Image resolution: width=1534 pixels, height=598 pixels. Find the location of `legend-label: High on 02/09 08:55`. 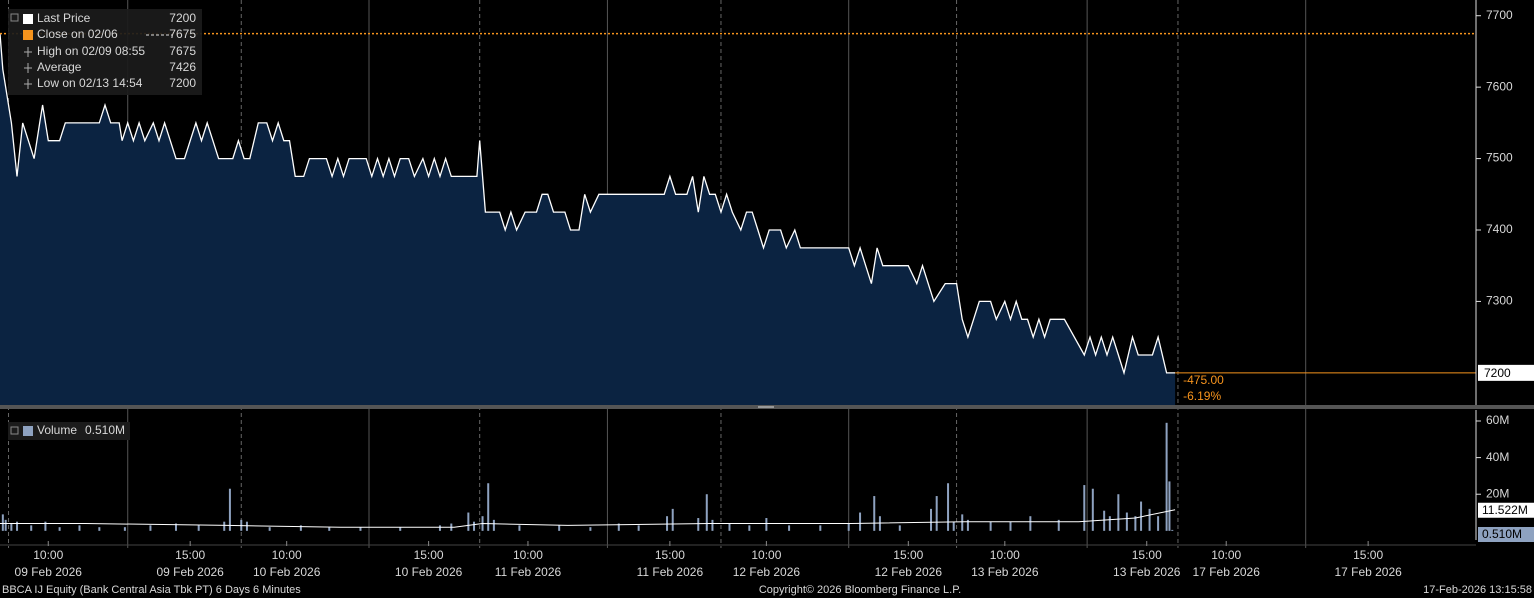

legend-label: High on 02/09 08:55 is located at coordinates (91, 51).